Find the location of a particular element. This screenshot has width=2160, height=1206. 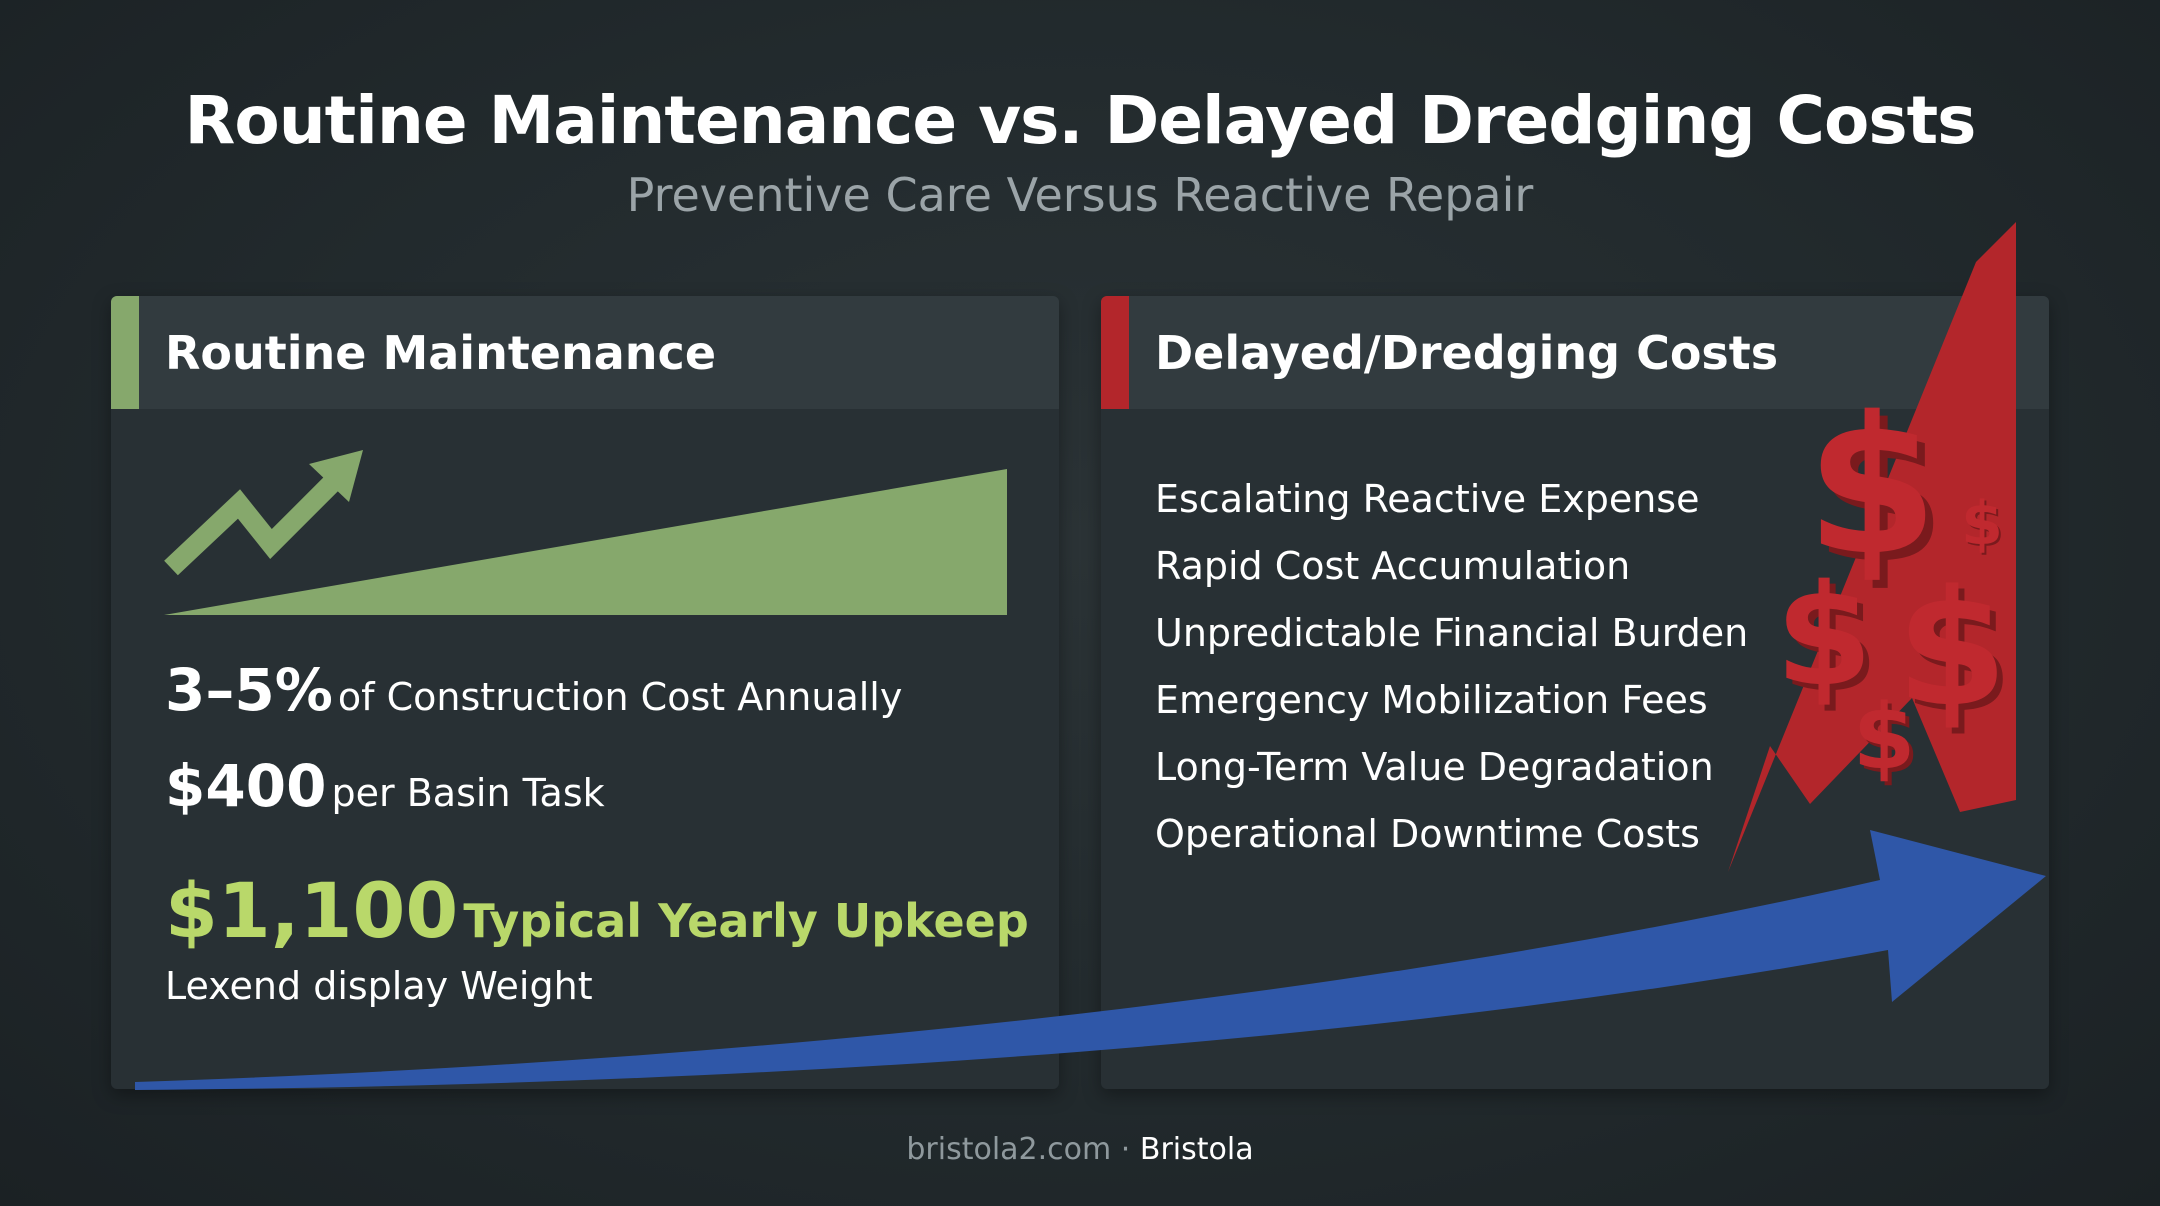

stat-upkeep-text: Typical Yearly Upkeep is located at coordinates (746, 921).